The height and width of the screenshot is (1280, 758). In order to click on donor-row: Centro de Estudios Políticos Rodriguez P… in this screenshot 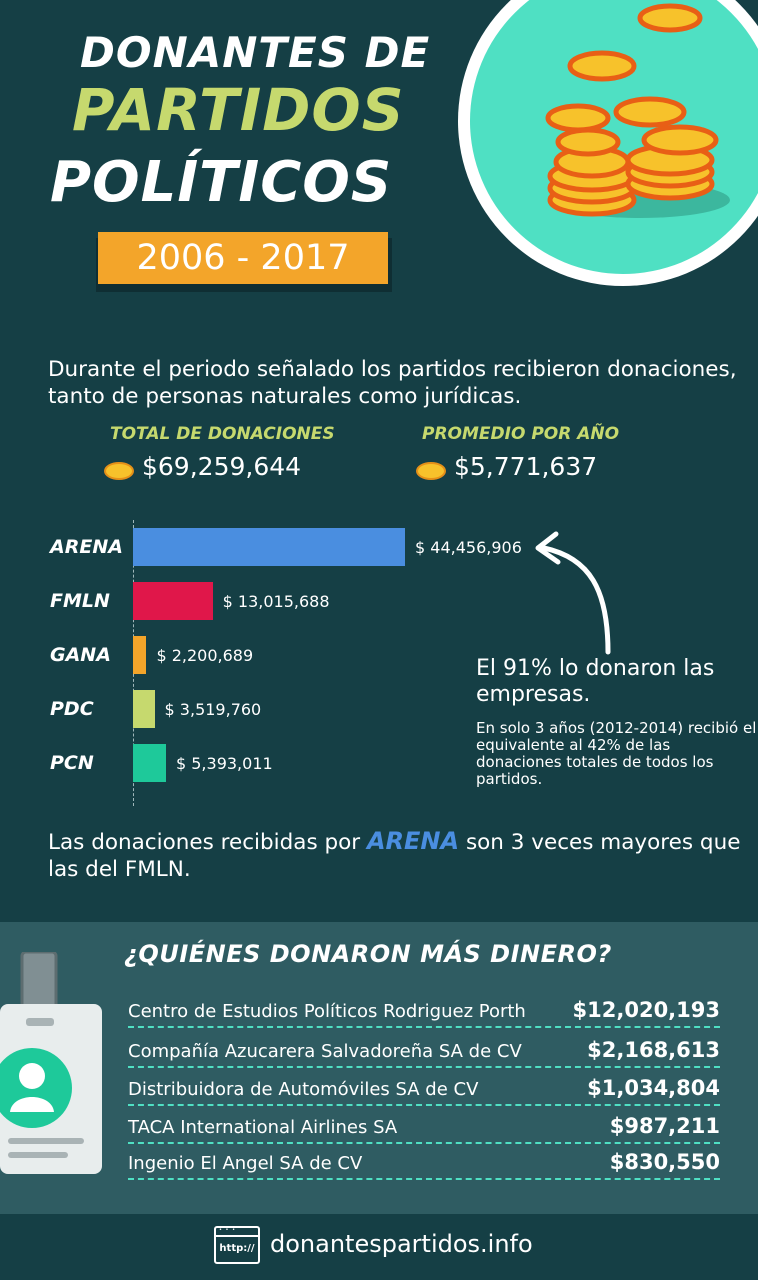, I will do `click(424, 1011)`.